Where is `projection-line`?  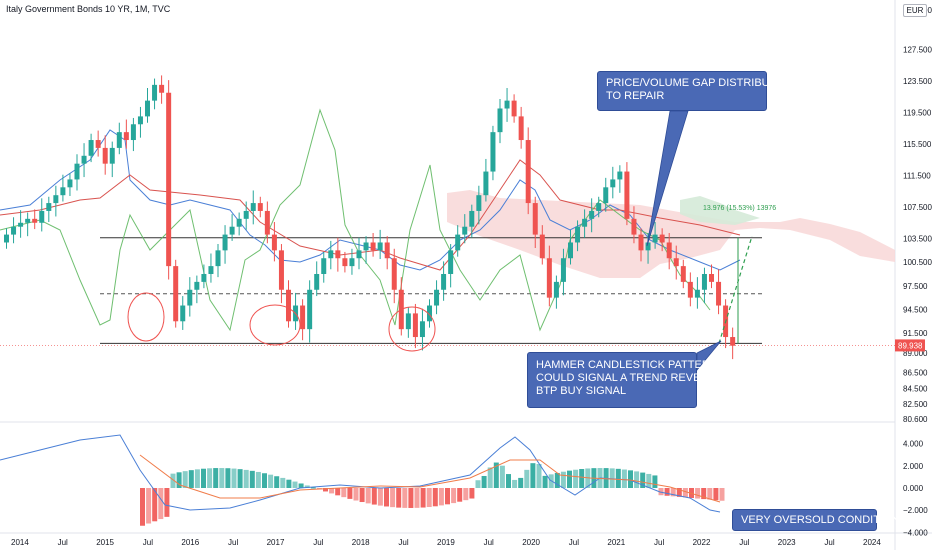 projection-line is located at coordinates (735, 289).